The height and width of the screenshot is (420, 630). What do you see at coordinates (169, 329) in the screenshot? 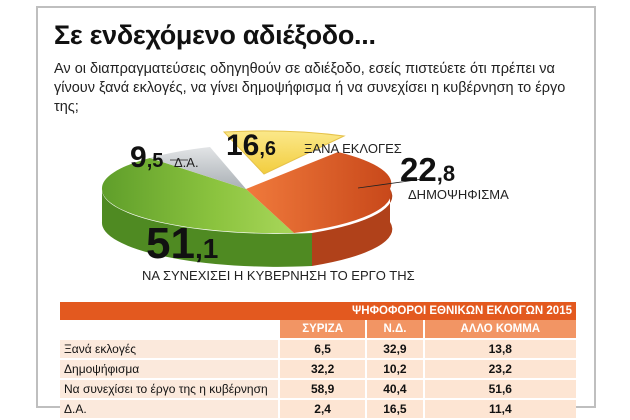
I see `table-corner` at bounding box center [169, 329].